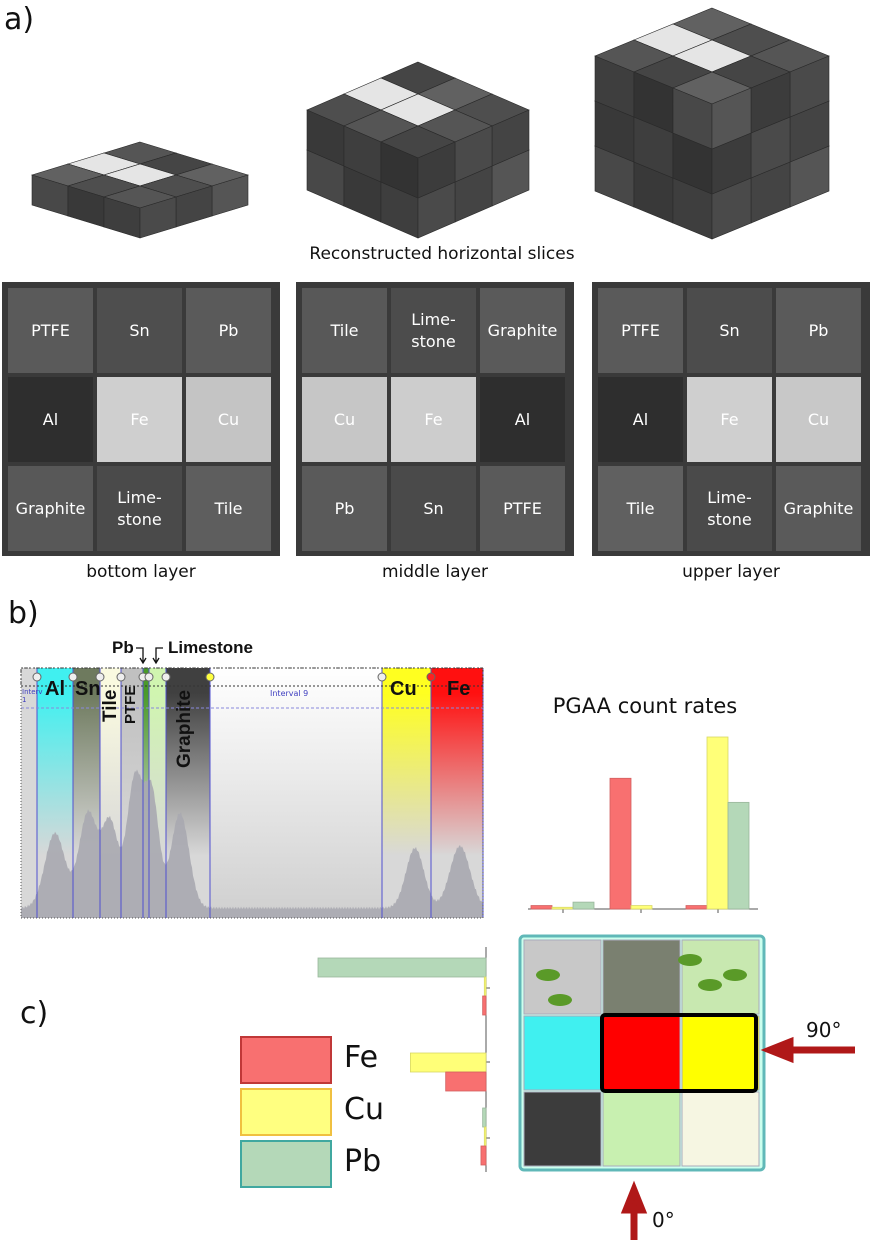  I want to click on limestone-arrow-icon, so click(157, 656).